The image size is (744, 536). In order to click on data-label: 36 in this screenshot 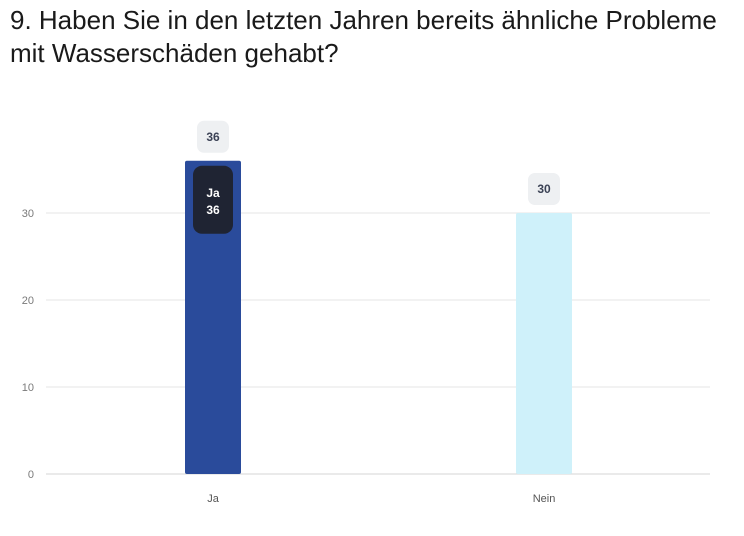, I will do `click(213, 137)`.